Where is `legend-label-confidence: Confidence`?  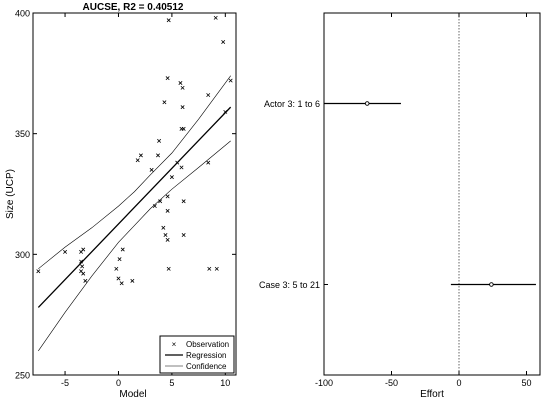
legend-label-confidence: Confidence is located at coordinates (206, 366).